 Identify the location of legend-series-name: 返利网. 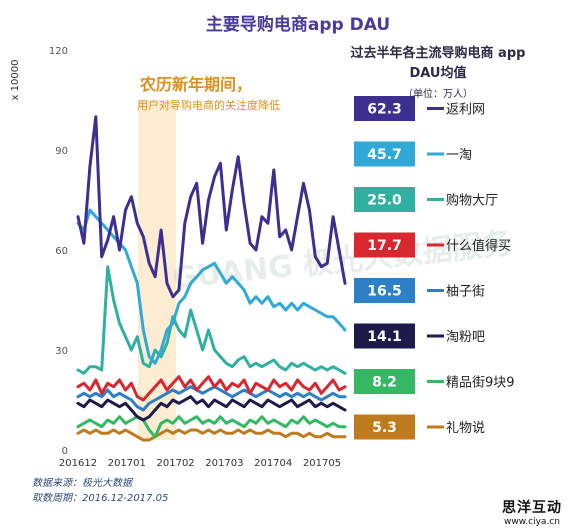
(465, 110).